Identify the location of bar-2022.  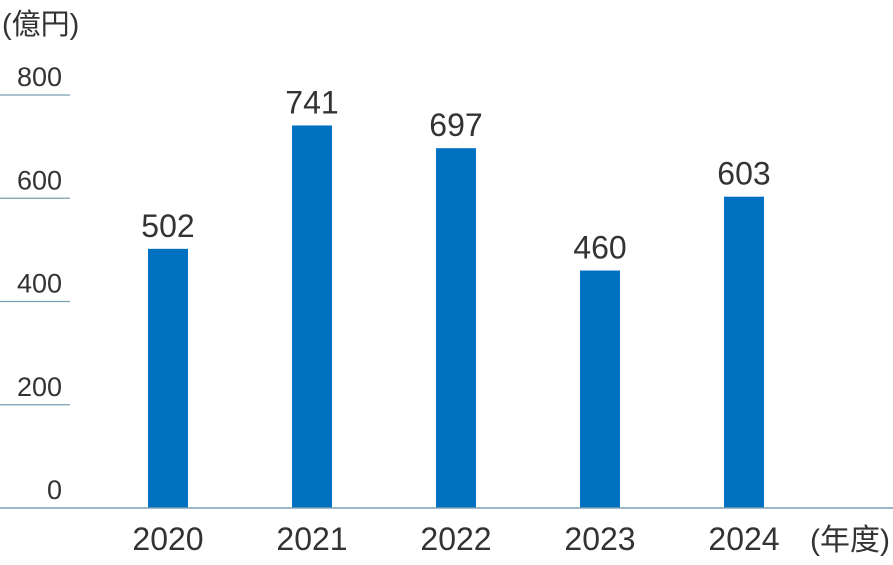
(456, 328).